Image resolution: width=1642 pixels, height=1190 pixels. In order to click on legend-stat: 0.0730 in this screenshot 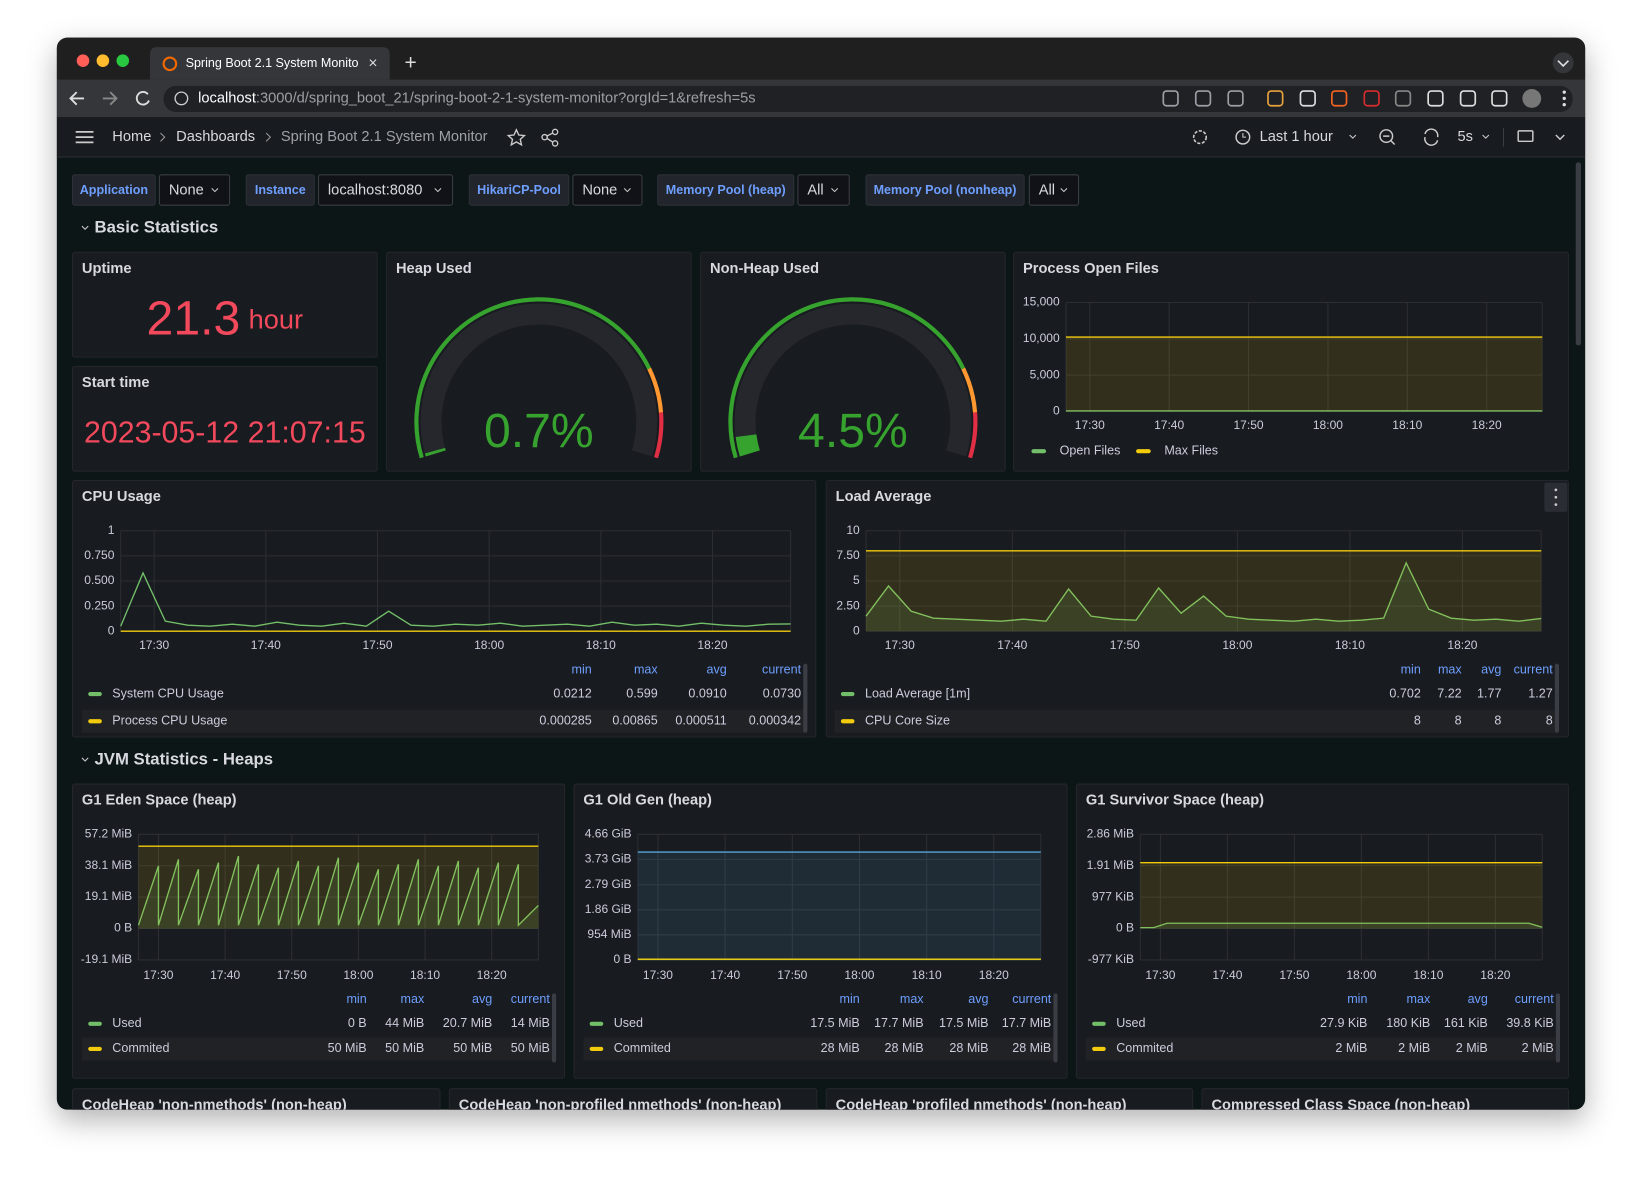, I will do `click(782, 693)`.